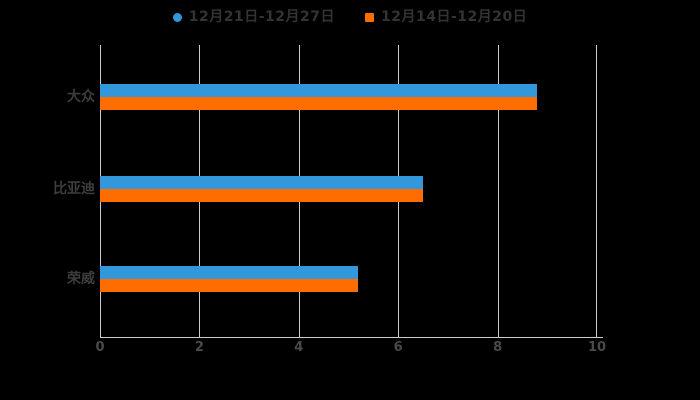 The image size is (700, 400). I want to click on x-tick-label-0: 0, so click(100, 347).